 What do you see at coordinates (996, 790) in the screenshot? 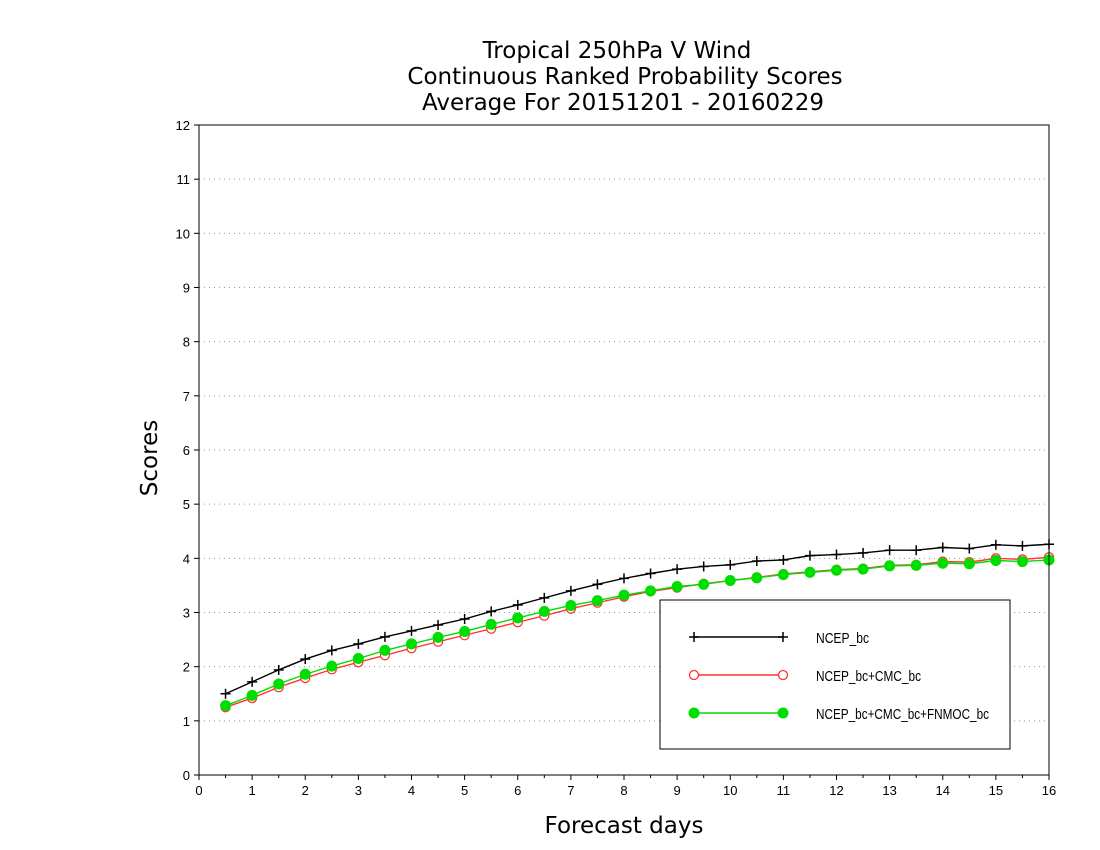
I see `x-tick-label: 15` at bounding box center [996, 790].